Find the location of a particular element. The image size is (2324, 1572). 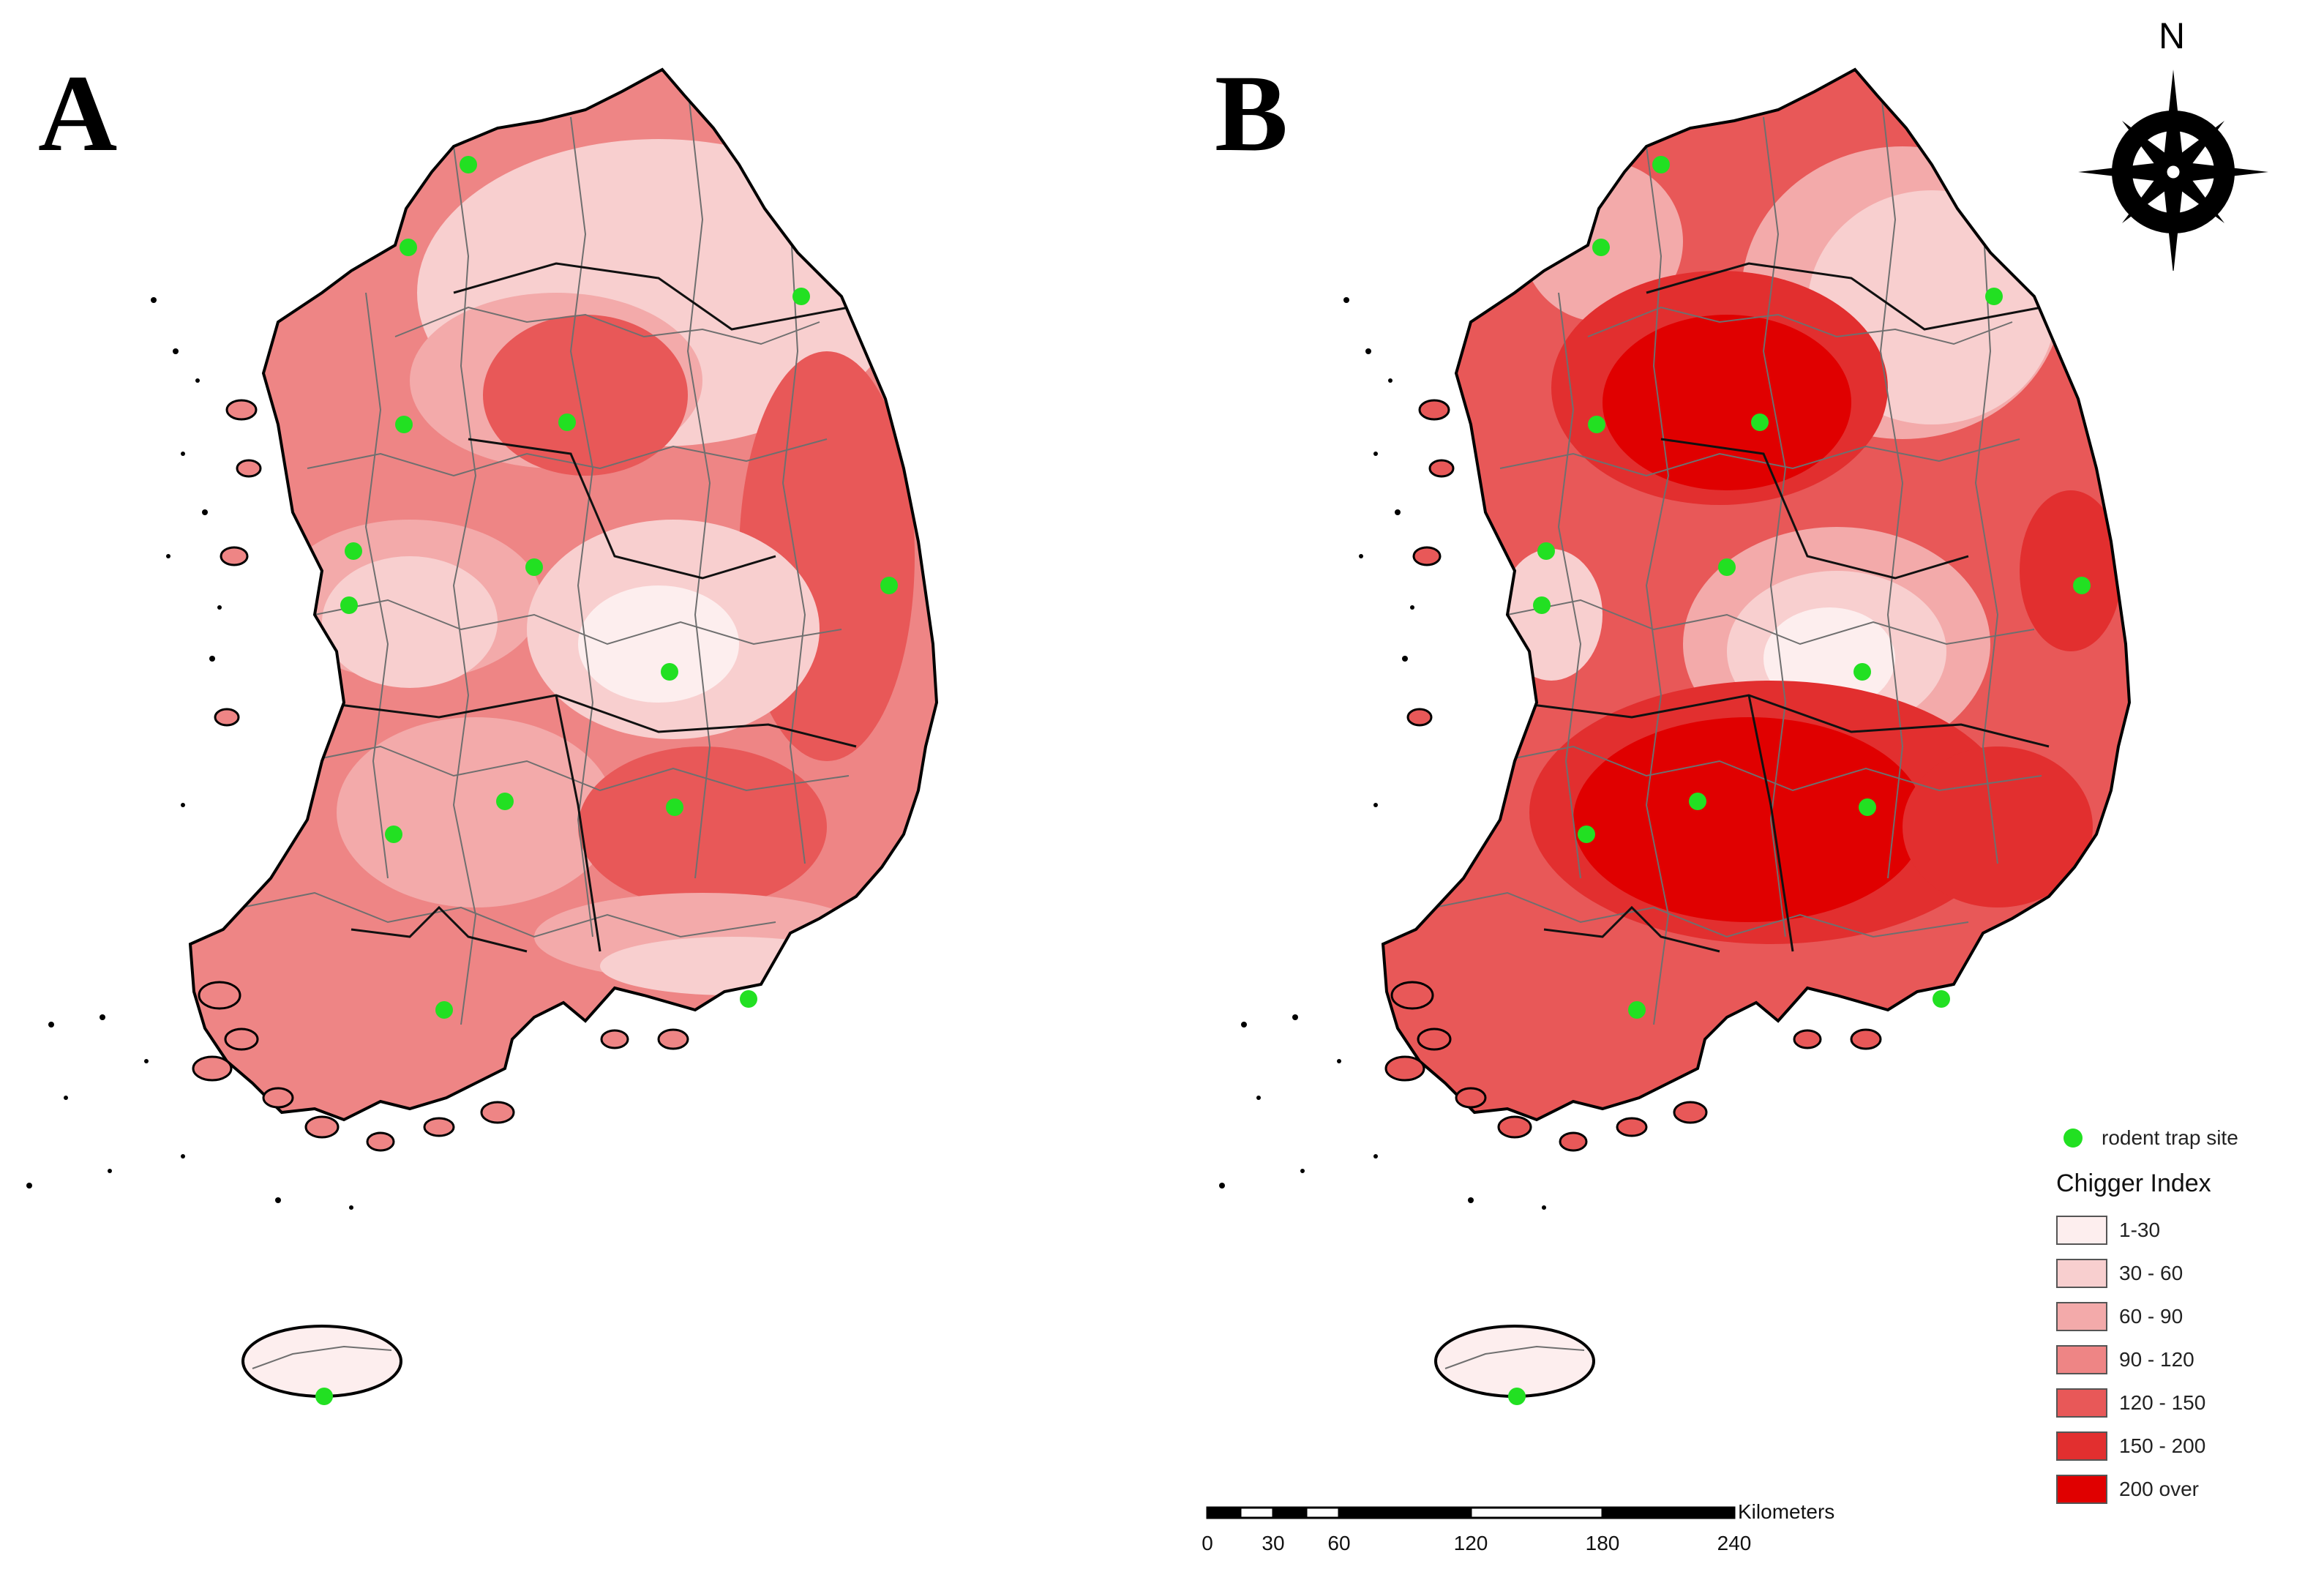

trap-site-marker-icon is located at coordinates (2074, 1138).